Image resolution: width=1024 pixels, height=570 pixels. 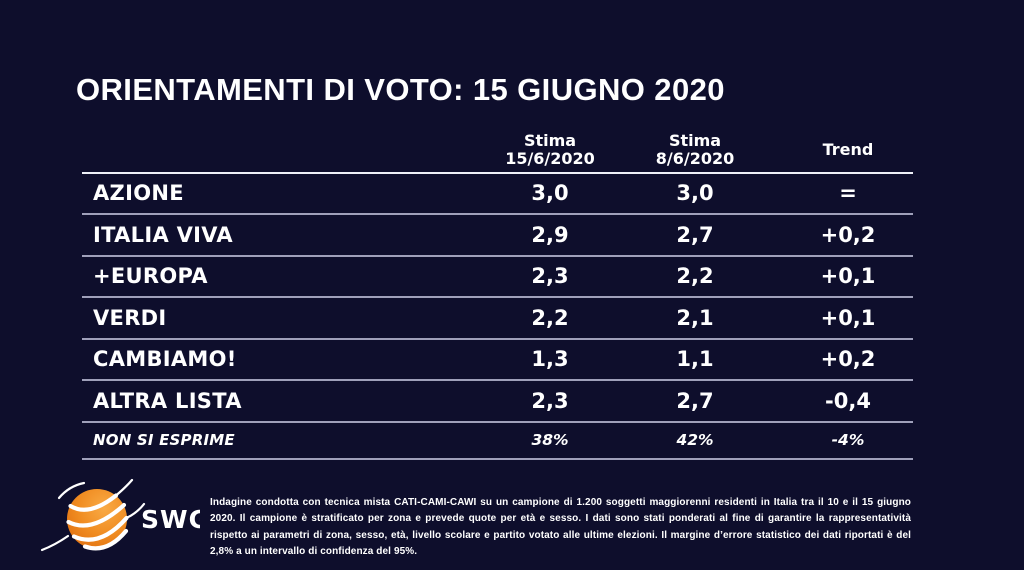 I want to click on trend-value: -0,4, so click(x=848, y=400).